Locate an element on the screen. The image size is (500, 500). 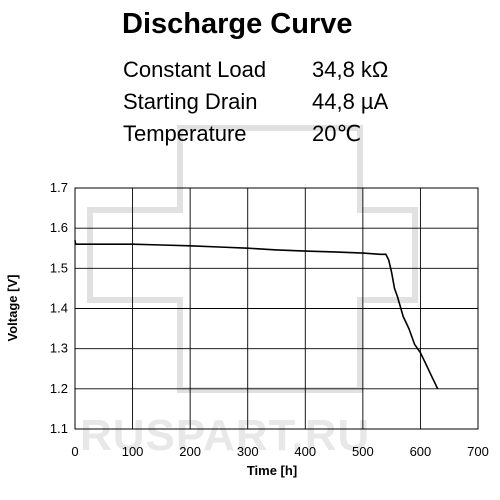
watermark-text: RUSPART.RU is located at coordinates (225, 435).